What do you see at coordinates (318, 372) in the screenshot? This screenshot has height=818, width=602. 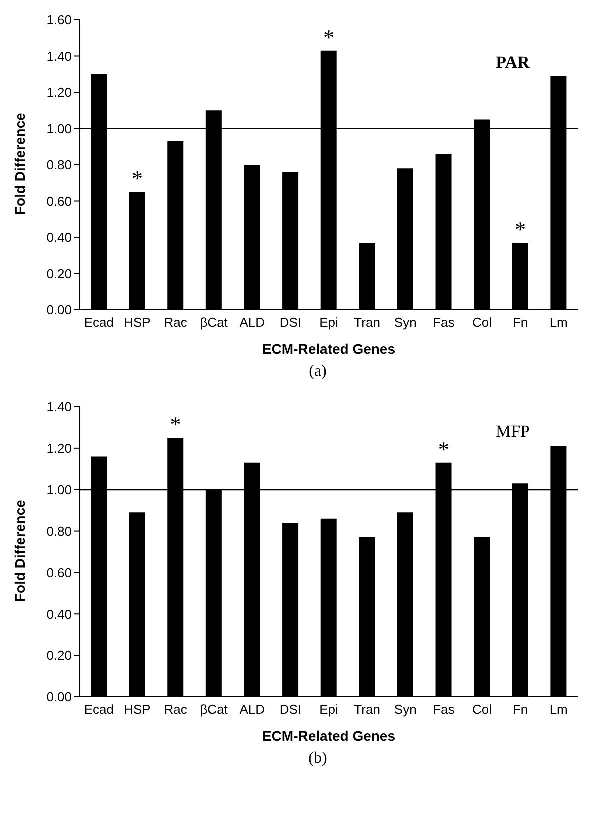 I see `text: (a)` at bounding box center [318, 372].